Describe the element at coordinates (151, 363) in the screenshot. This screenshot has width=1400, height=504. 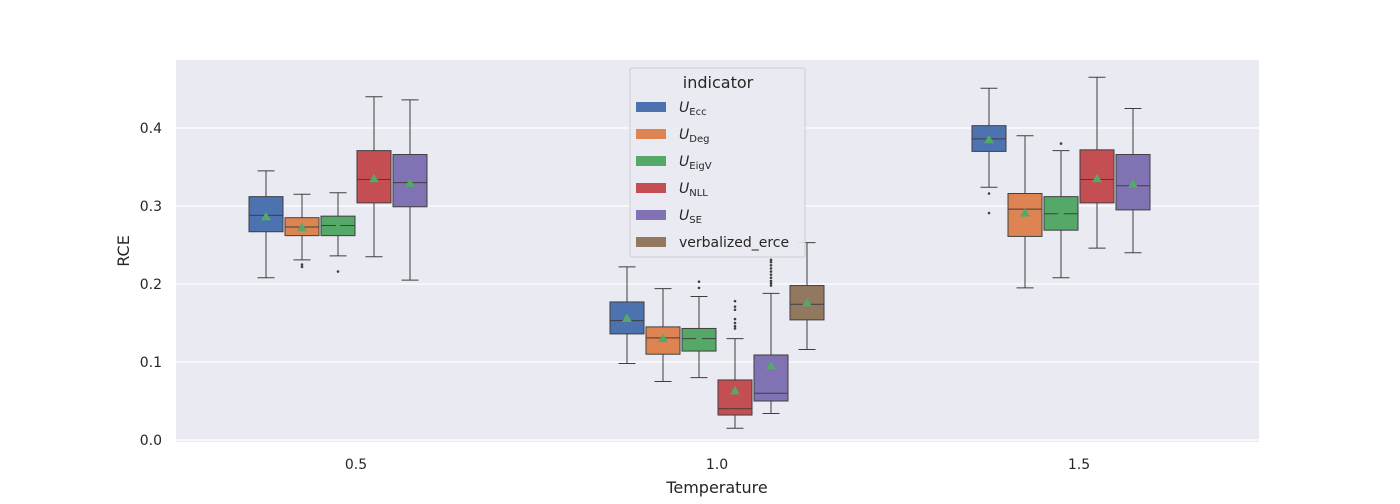
I see `y-tick-label: 0.1` at that location.